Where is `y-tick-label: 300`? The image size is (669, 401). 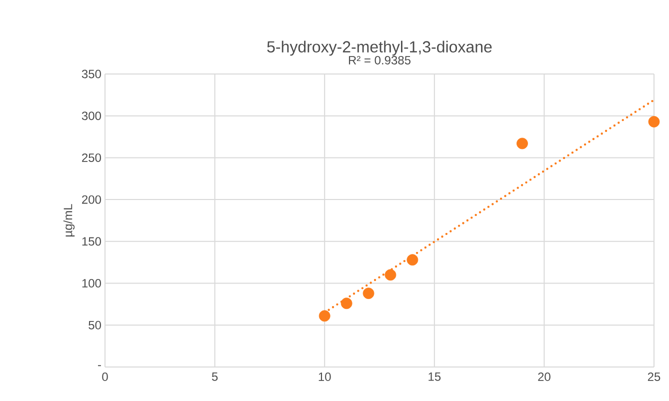 y-tick-label: 300 is located at coordinates (92, 116).